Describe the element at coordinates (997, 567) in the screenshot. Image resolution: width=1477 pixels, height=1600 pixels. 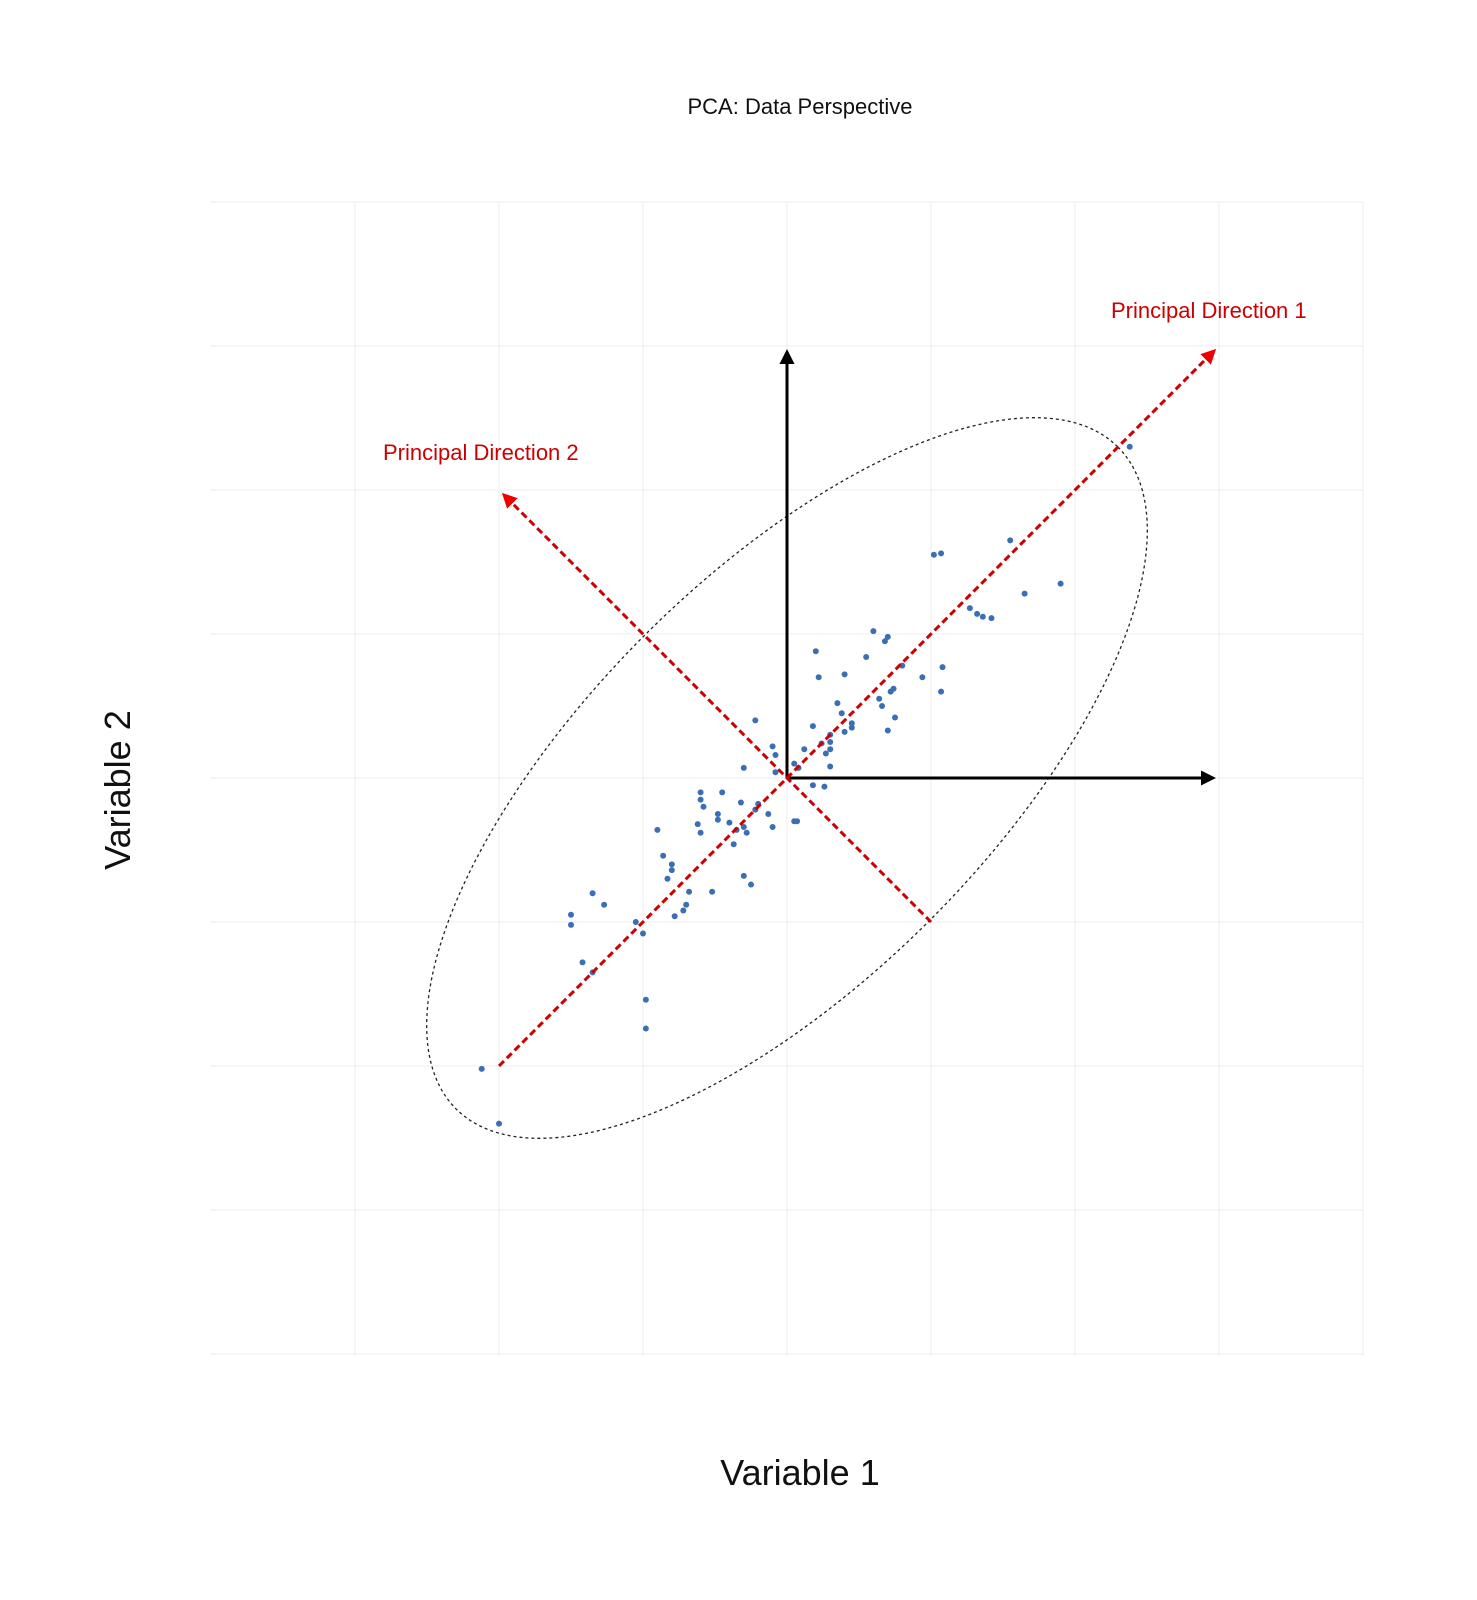
I see `coordinate-axes` at that location.